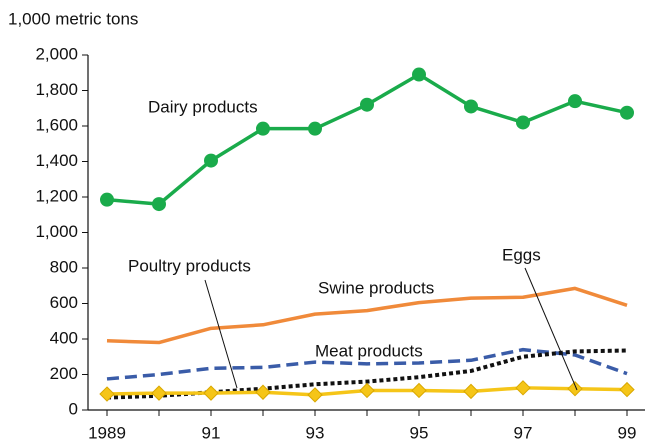 The image size is (651, 446). Describe the element at coordinates (369, 350) in the screenshot. I see `series-label: Meat products` at that location.